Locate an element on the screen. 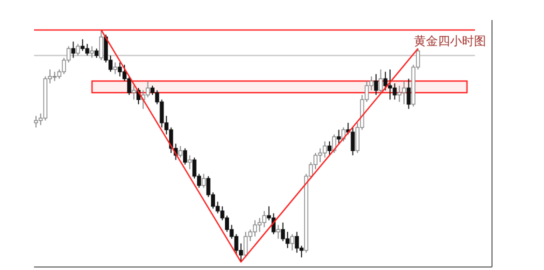 The image size is (544, 270). annotation: 黄金四小时图 is located at coordinates (450, 41).